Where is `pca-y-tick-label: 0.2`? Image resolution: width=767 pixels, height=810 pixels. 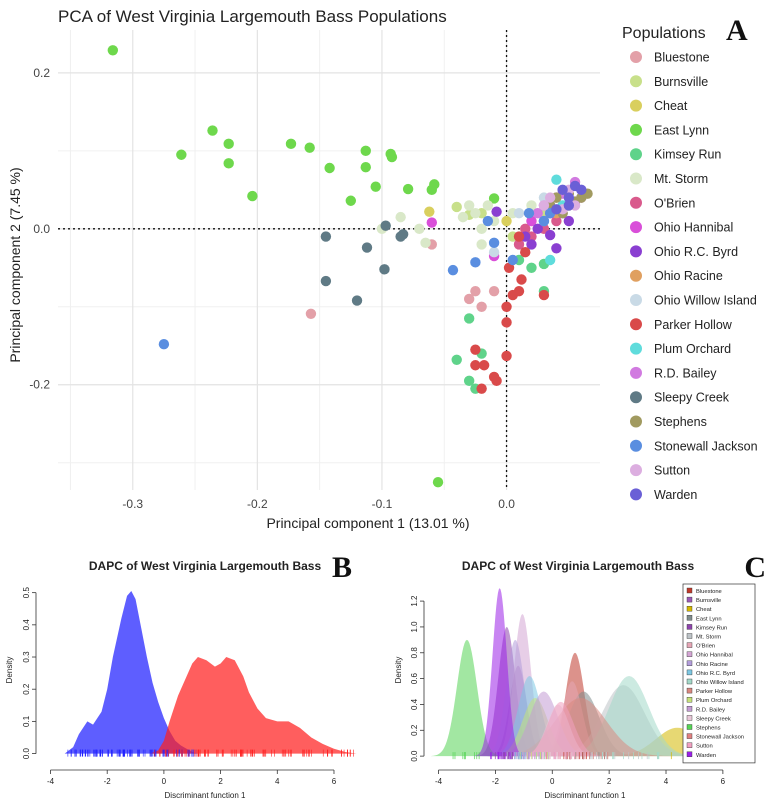
pca-y-tick-label: 0.2 is located at coordinates (41, 73).